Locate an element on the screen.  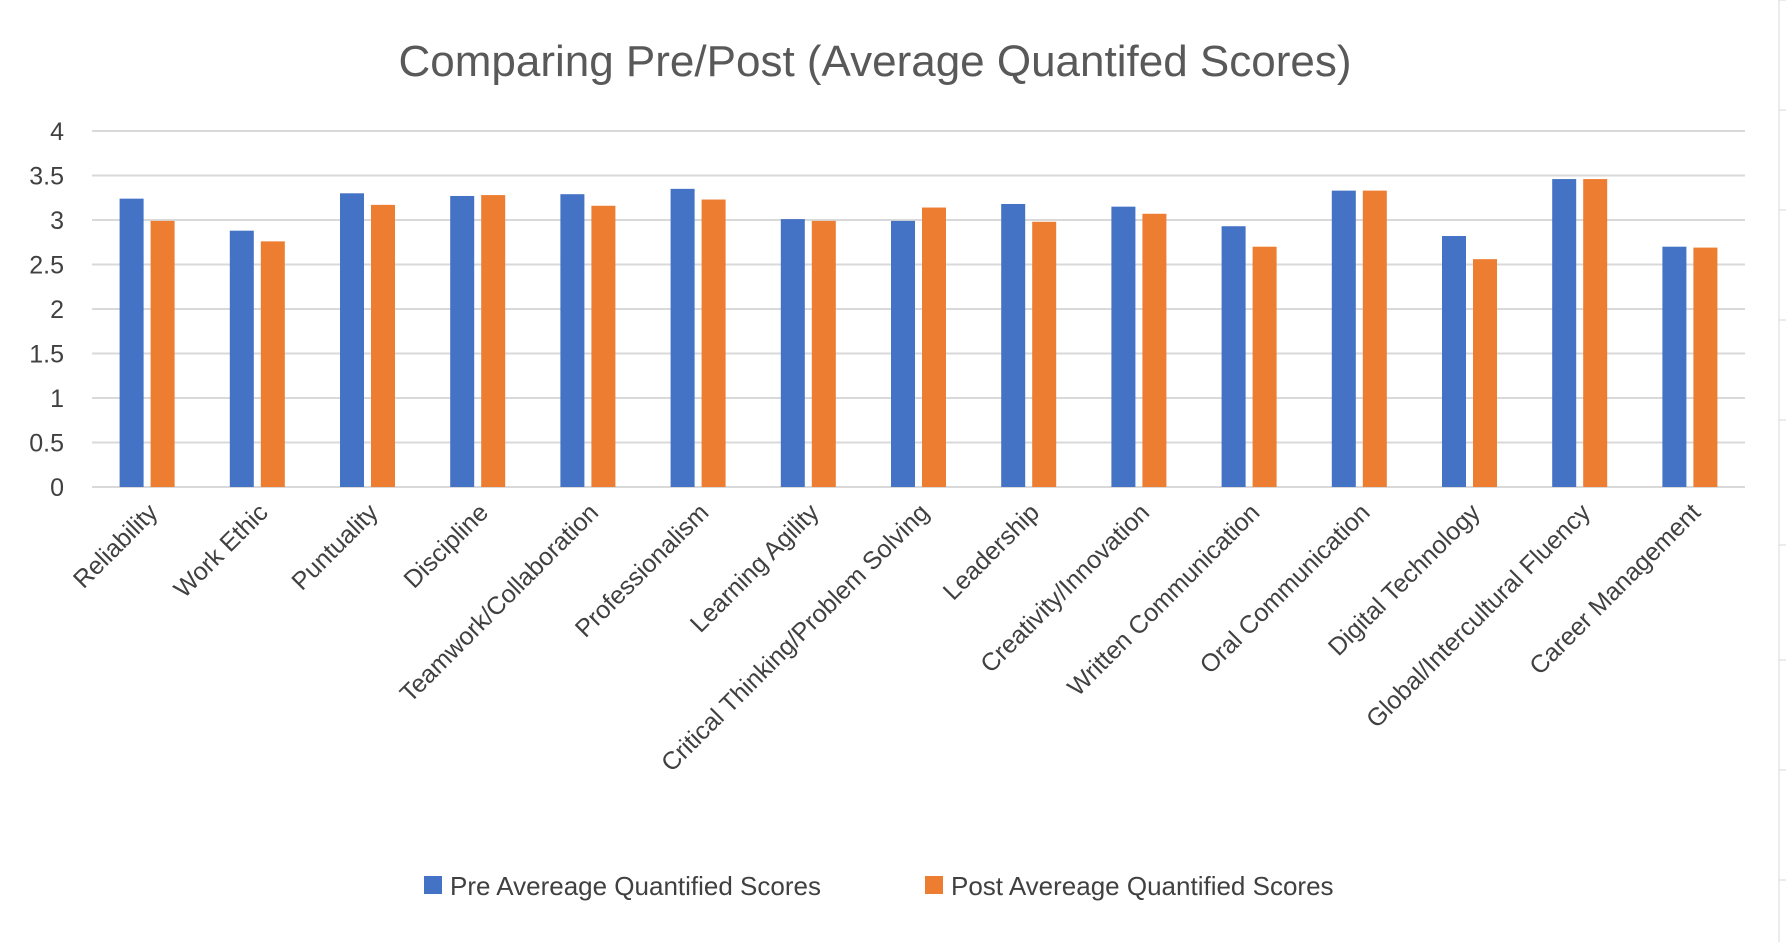
y-tick-label: 1 is located at coordinates (57, 399).